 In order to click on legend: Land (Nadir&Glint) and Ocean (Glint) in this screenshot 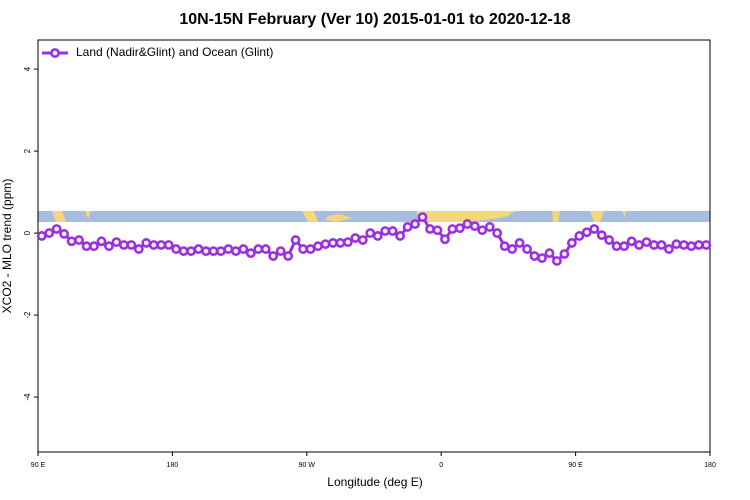, I will do `click(157, 52)`.